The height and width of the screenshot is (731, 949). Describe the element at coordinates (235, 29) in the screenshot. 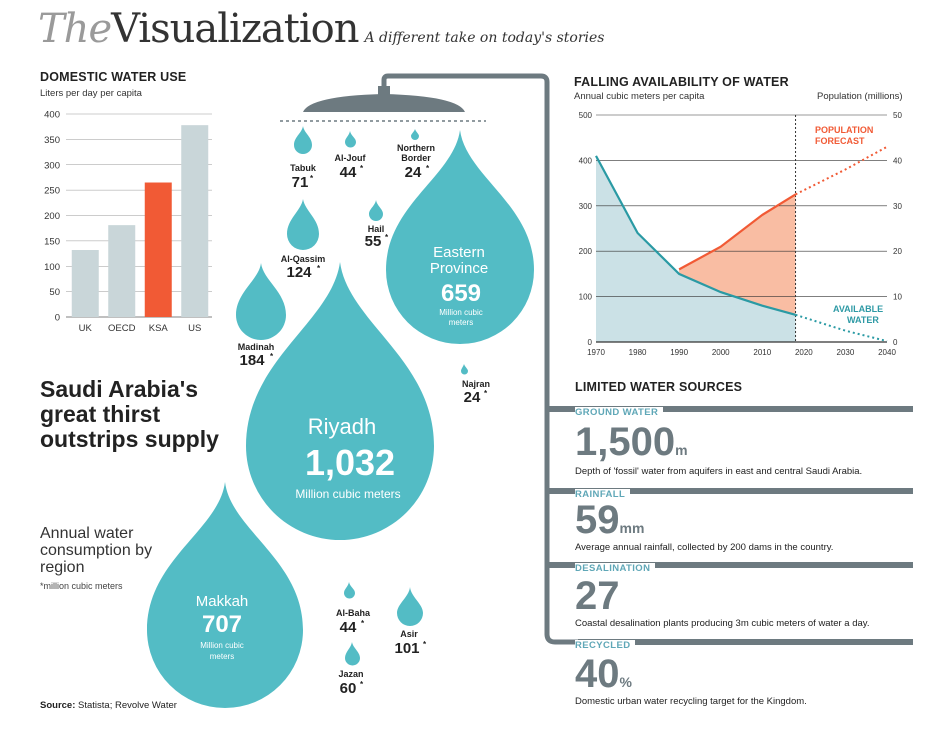

I see `masthead-visualization: Visualization` at that location.